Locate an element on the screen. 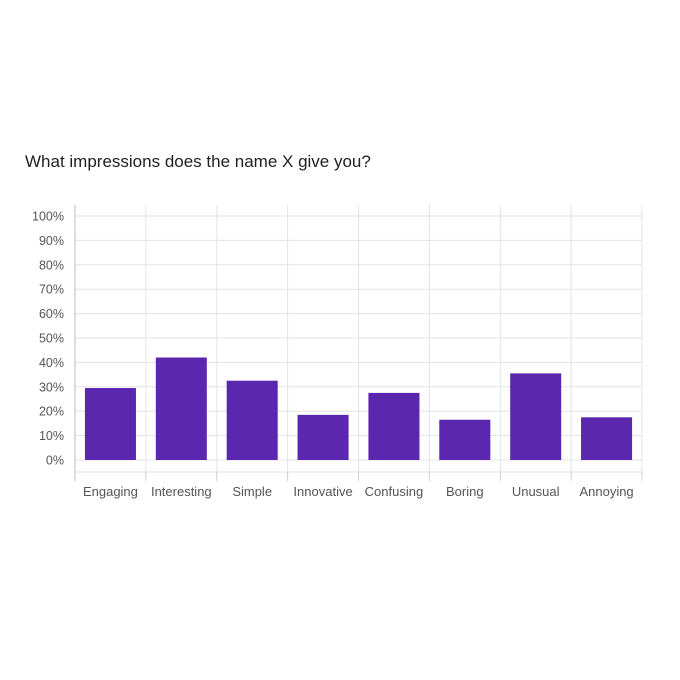 The image size is (680, 680). y-tick-label: 90% is located at coordinates (51, 241).